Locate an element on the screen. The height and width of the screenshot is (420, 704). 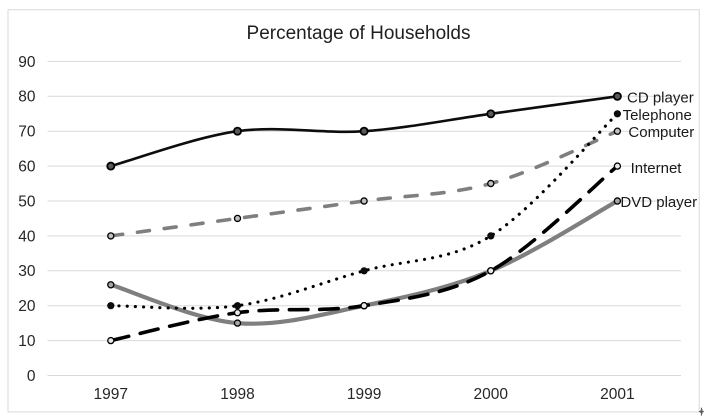
svg-text: 10 is located at coordinates (27, 341).